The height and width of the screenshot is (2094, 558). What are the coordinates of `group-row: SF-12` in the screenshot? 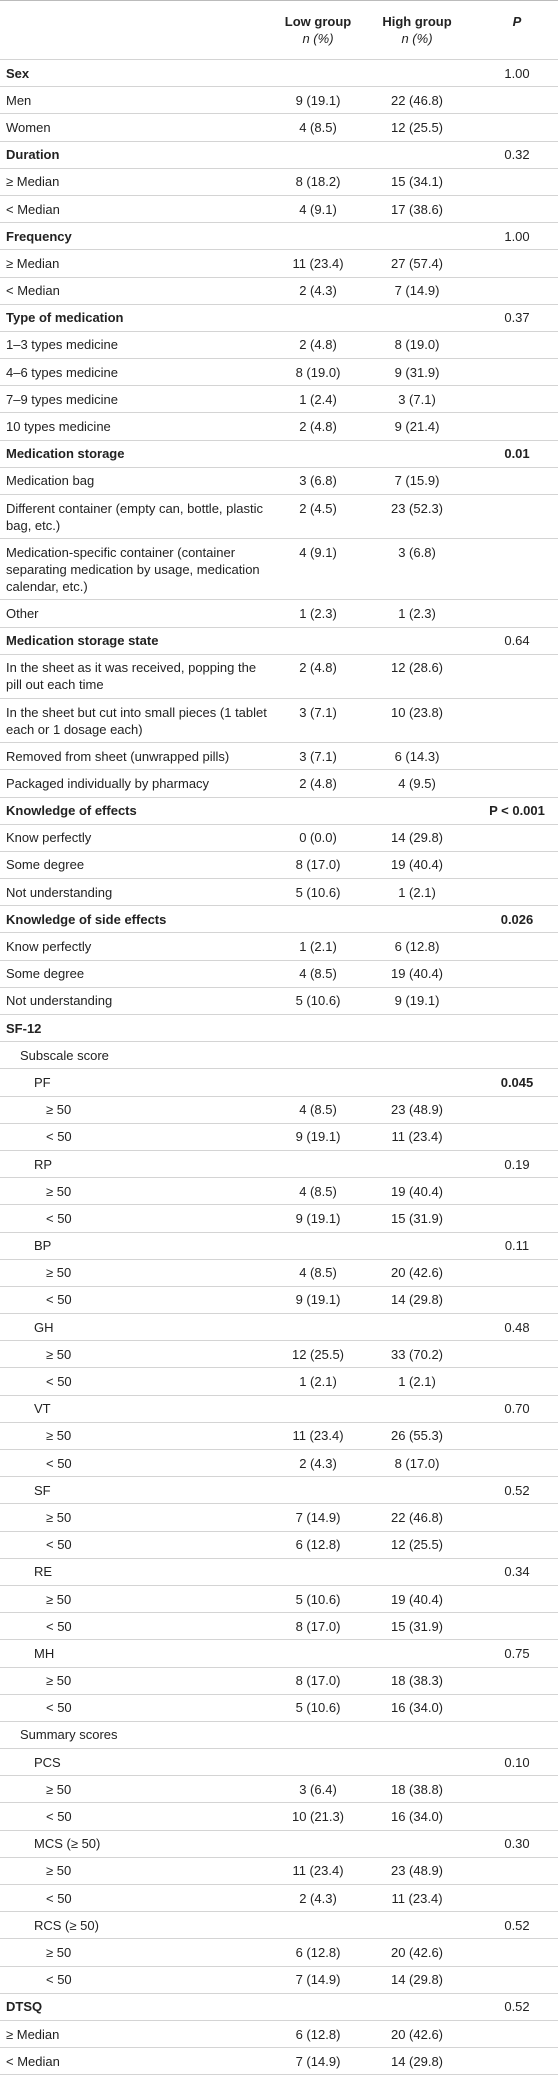 It's located at (279, 1028).